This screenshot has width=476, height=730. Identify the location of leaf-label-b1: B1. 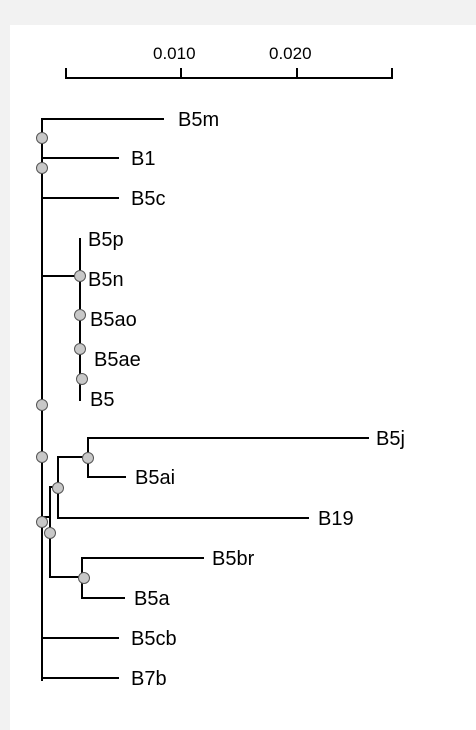
(143, 159).